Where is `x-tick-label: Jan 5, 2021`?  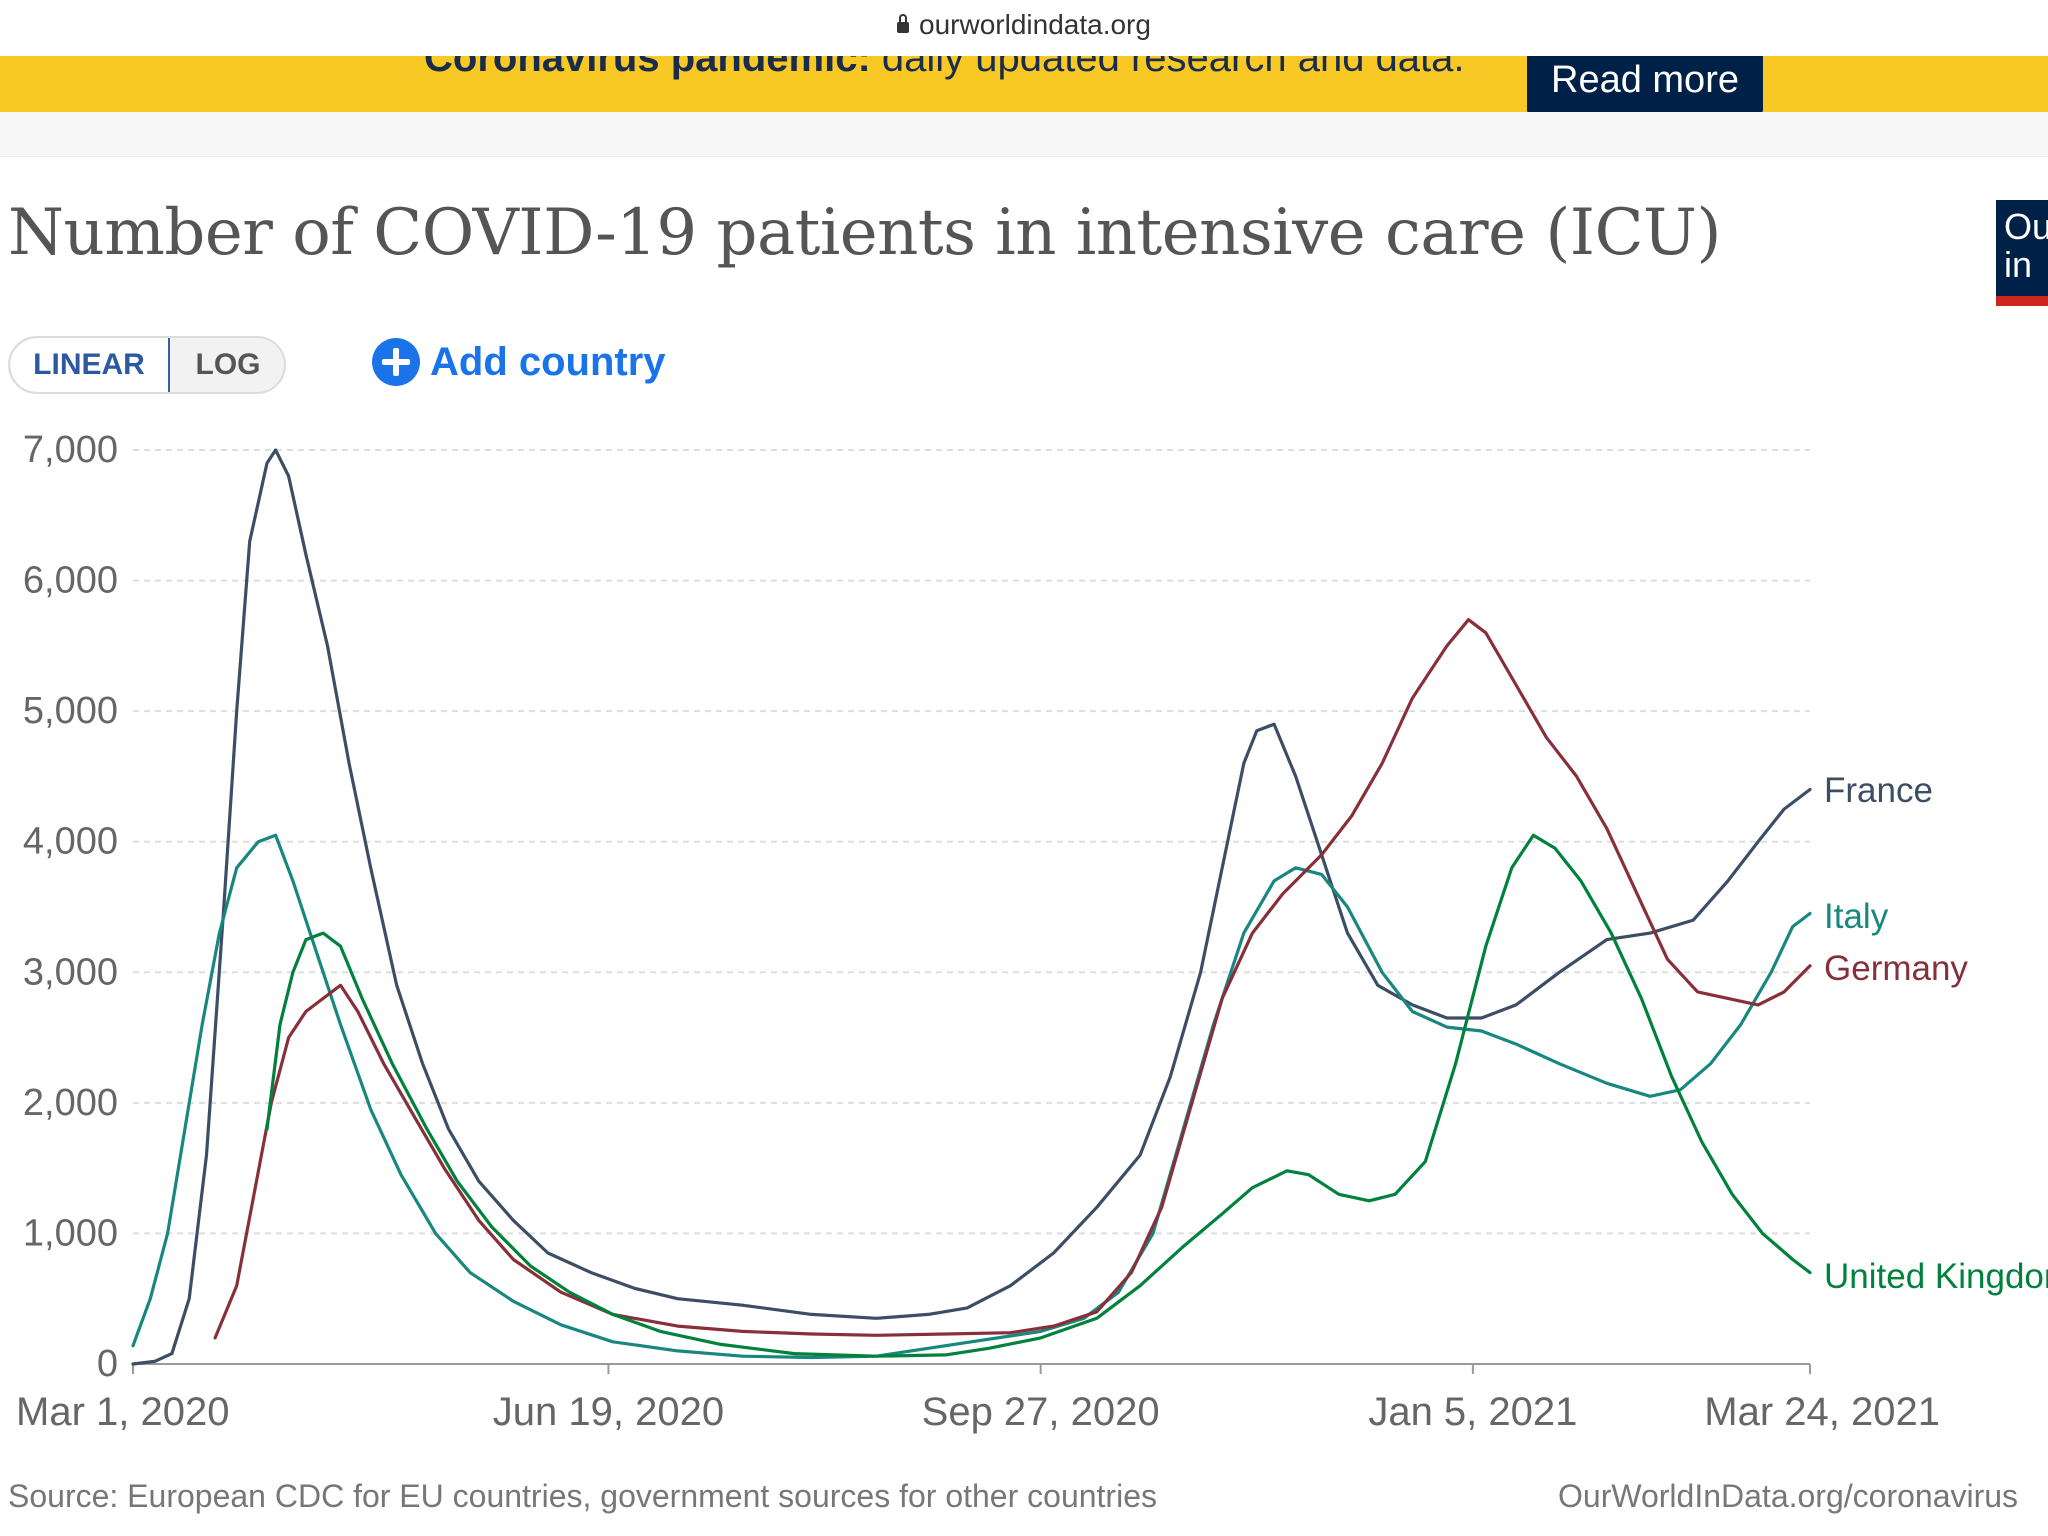
x-tick-label: Jan 5, 2021 is located at coordinates (1472, 1412).